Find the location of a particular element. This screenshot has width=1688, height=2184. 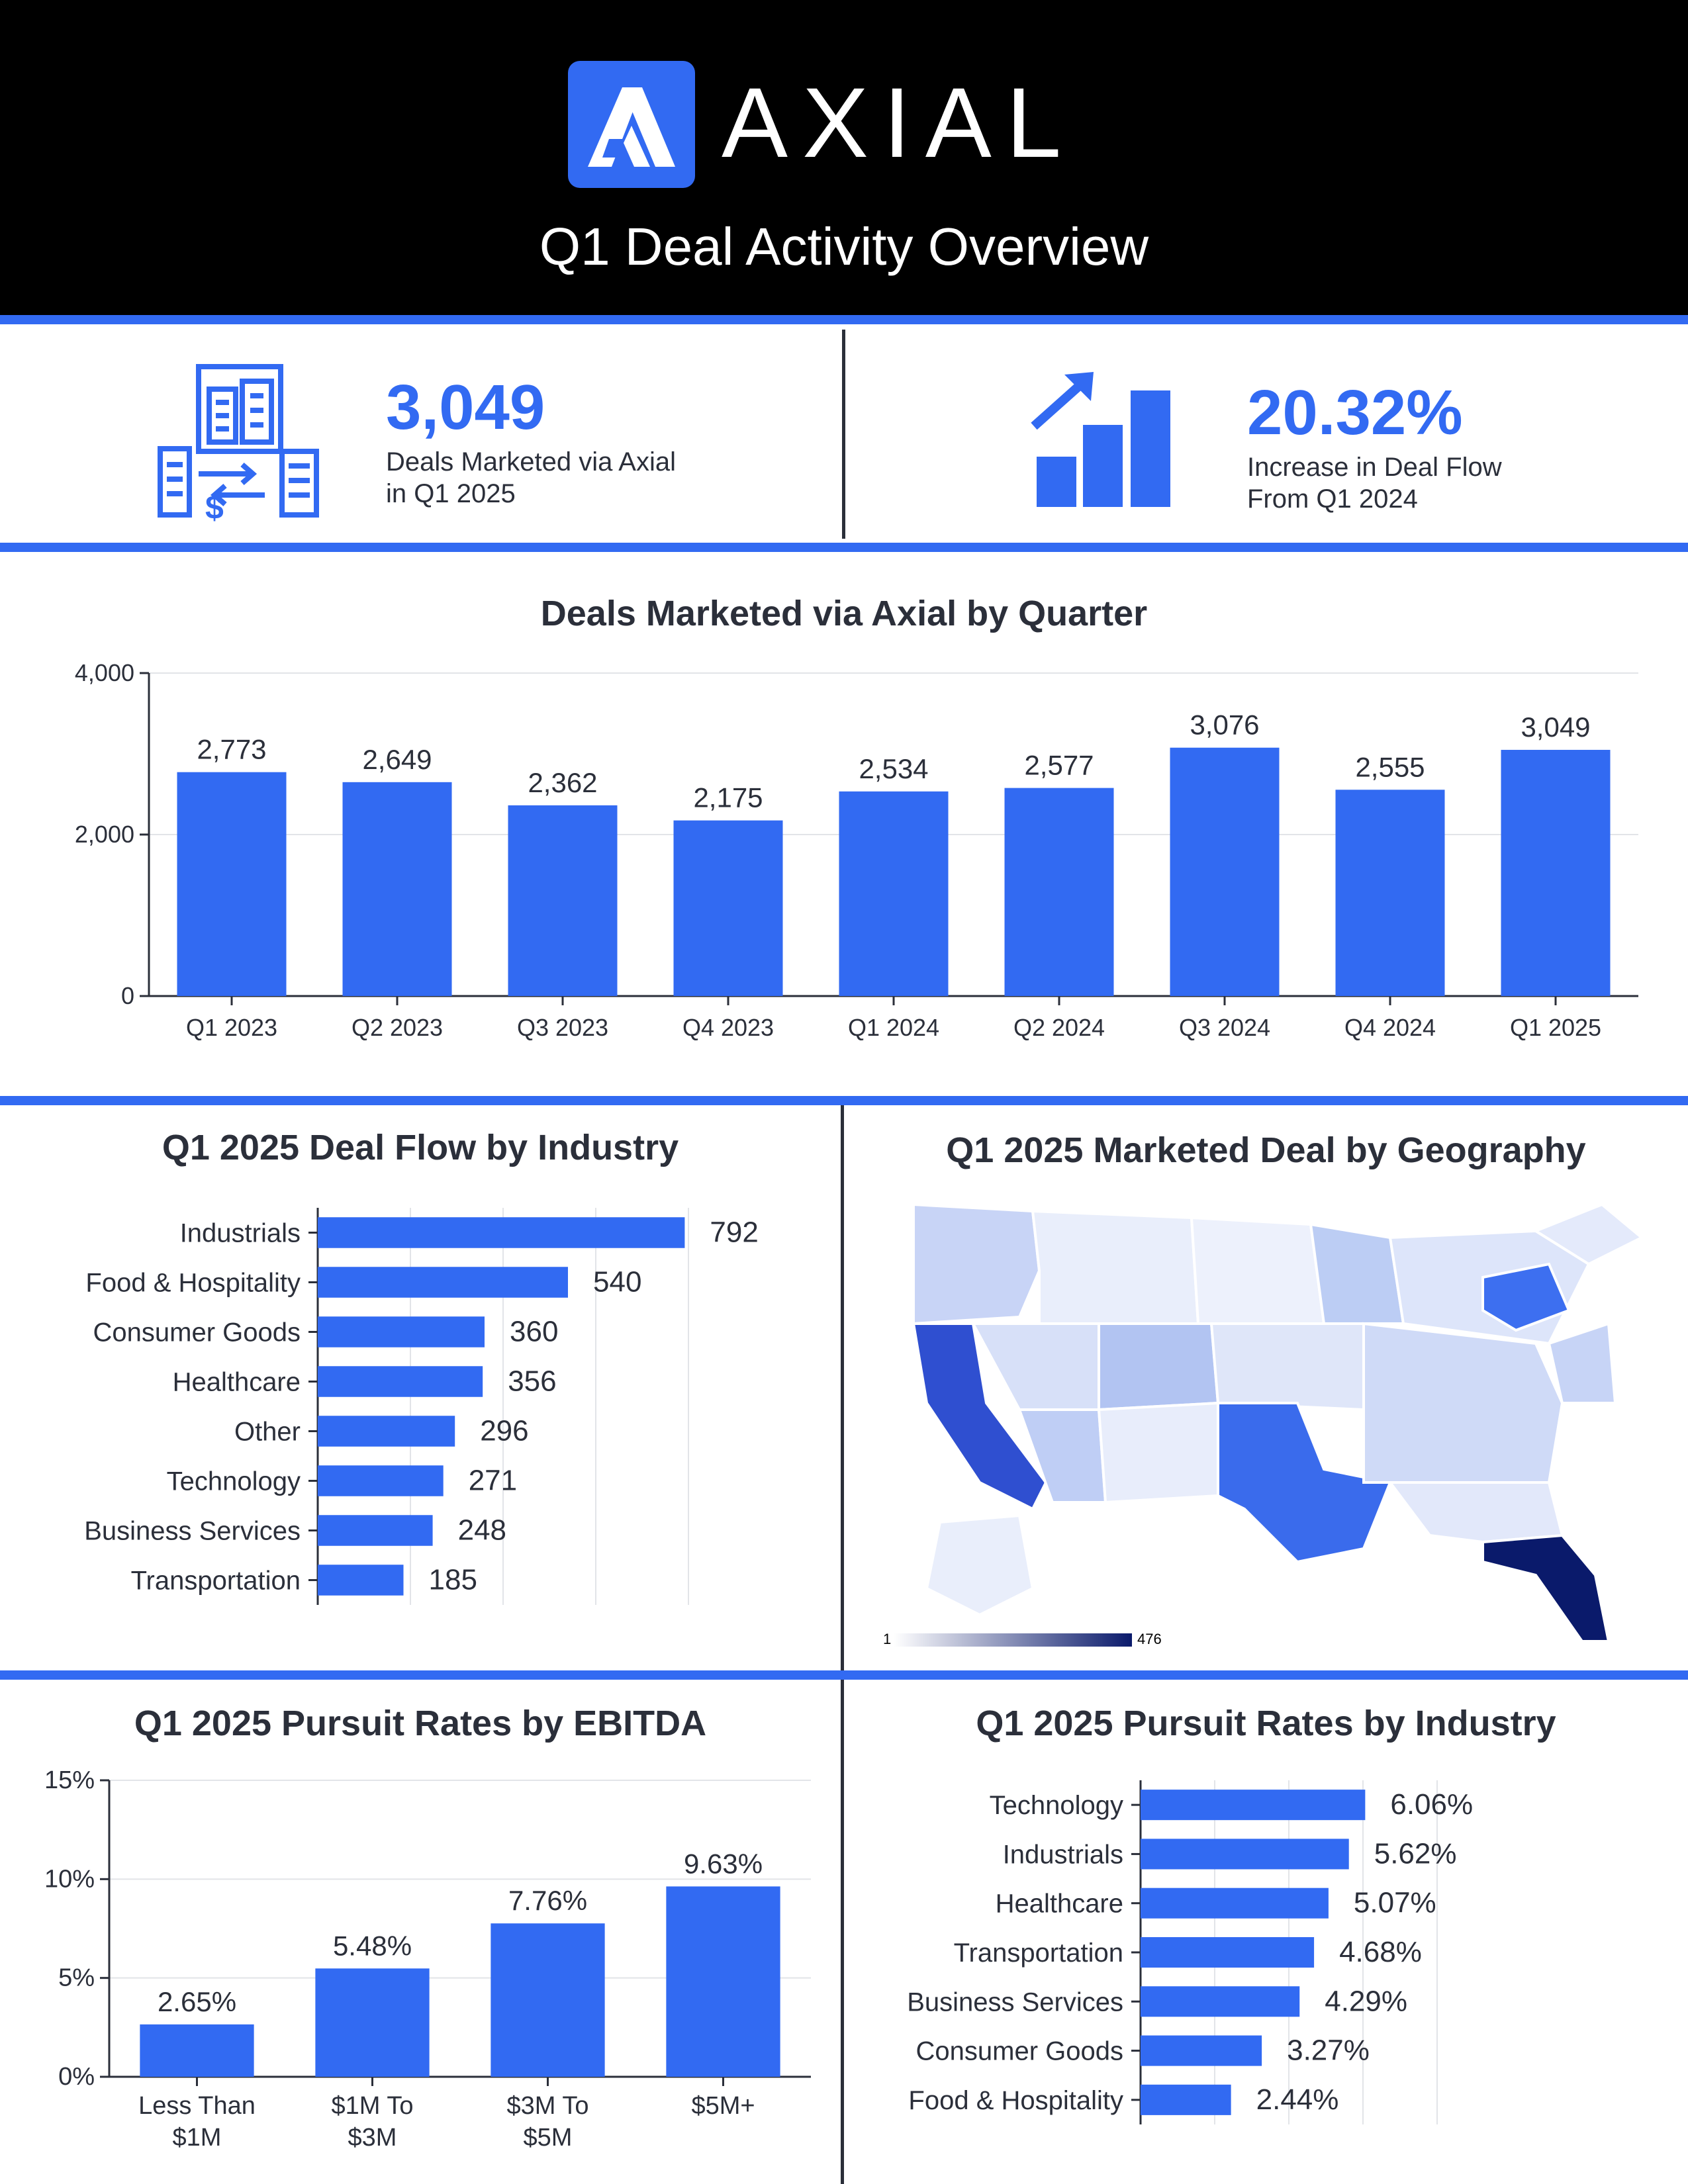

bar-growth-icon is located at coordinates (1103, 440).